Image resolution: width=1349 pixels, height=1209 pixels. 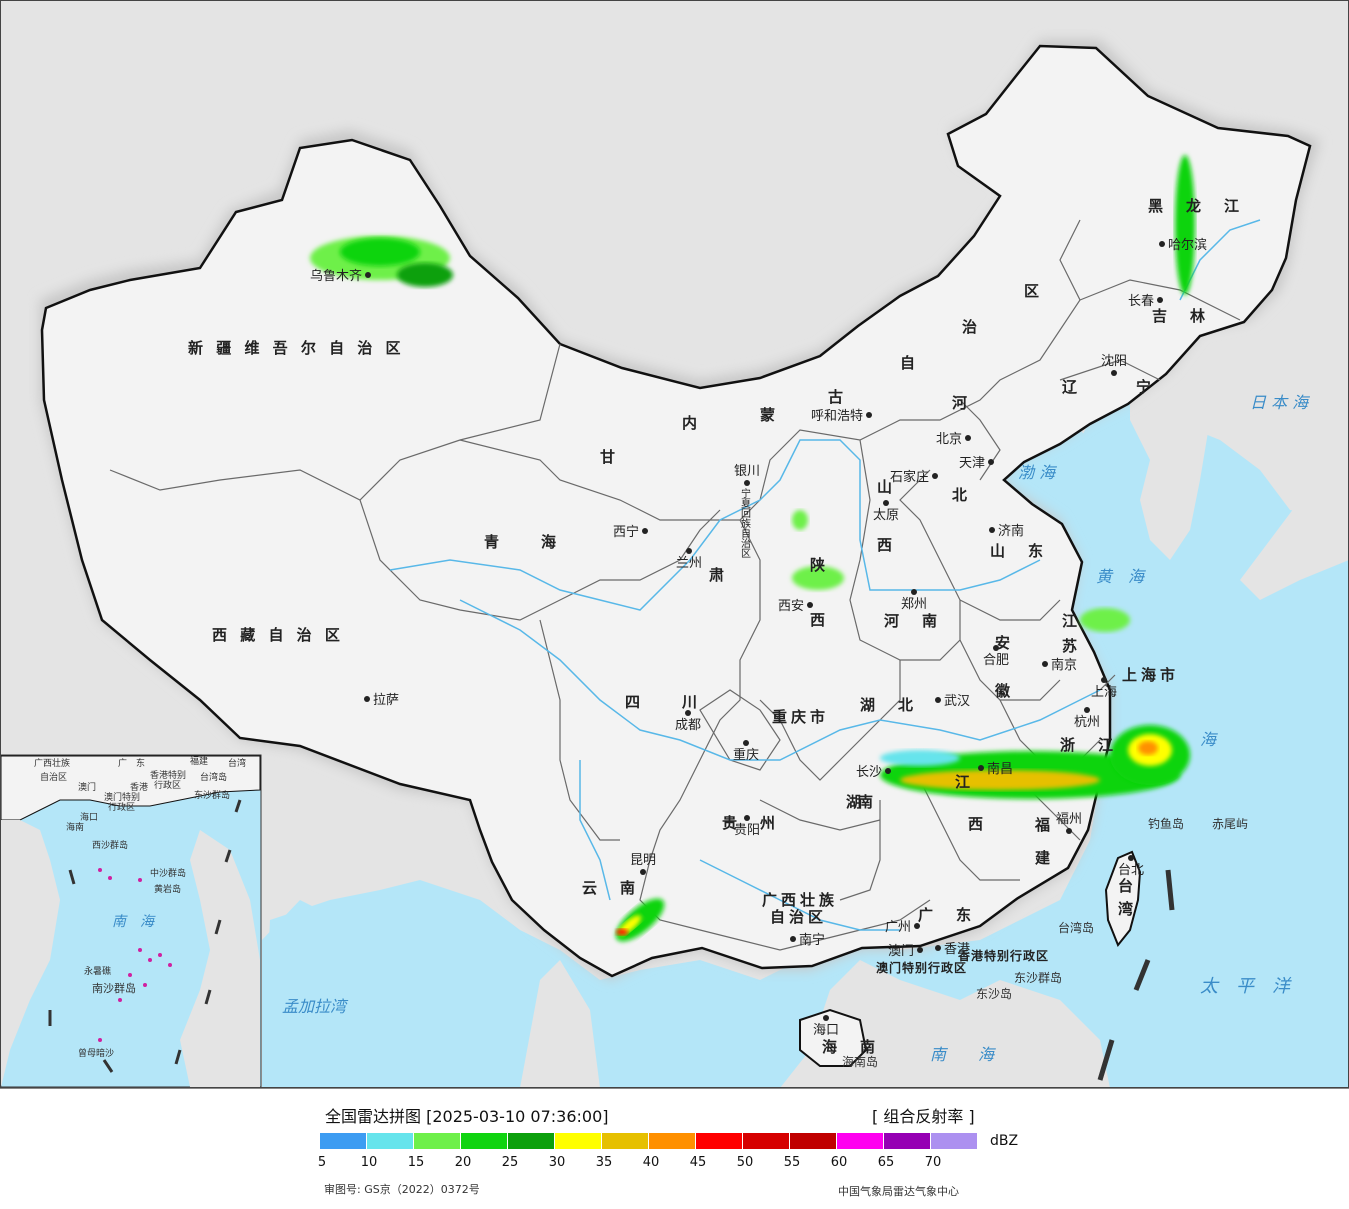 I want to click on sea-huanghai: 黄 海, so click(x=1121, y=576).